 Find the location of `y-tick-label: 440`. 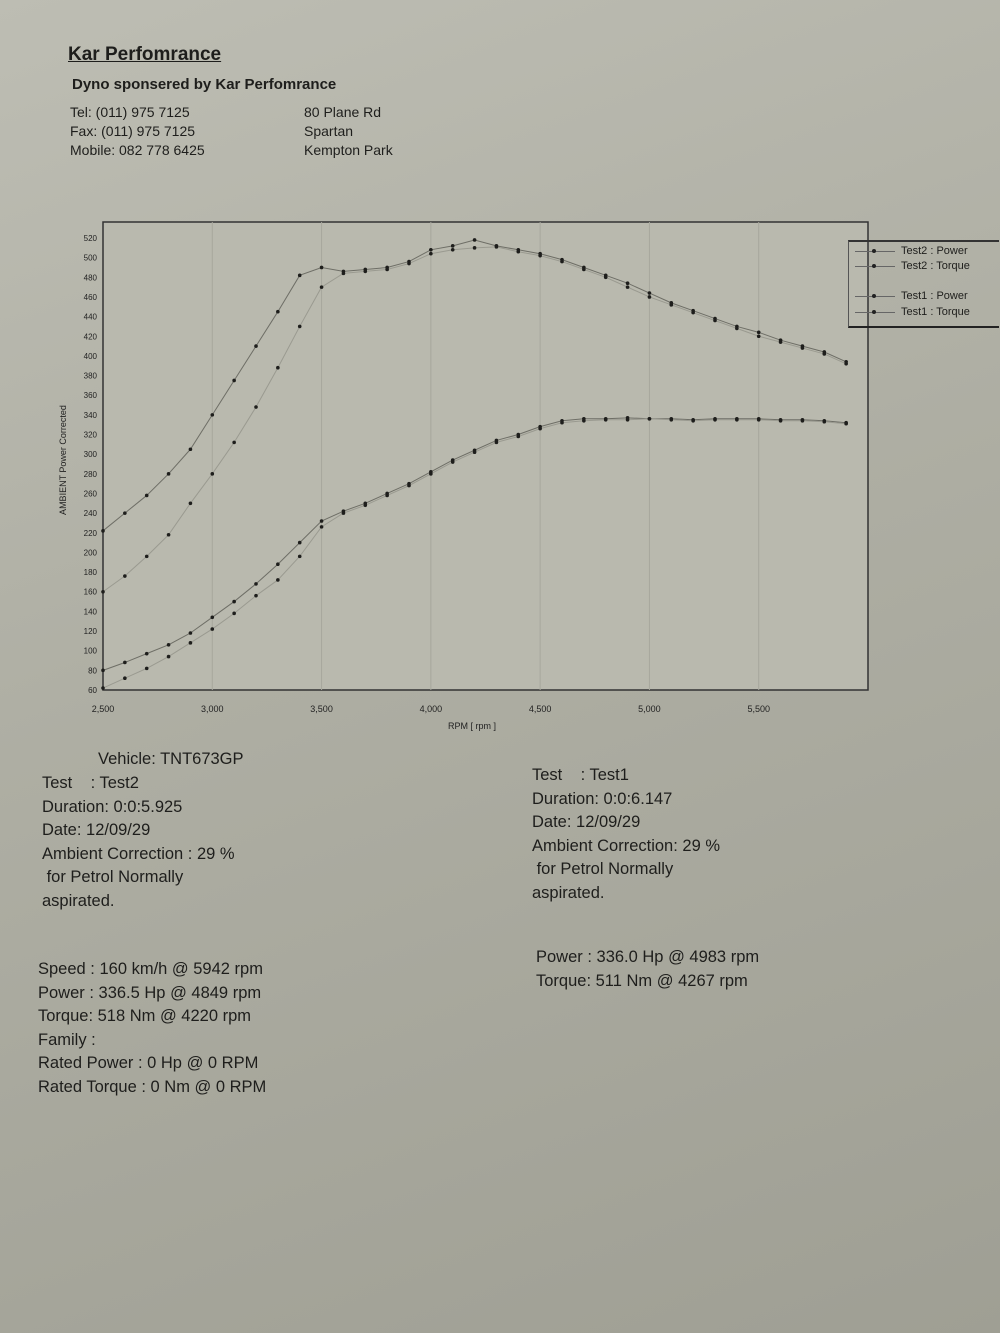

y-tick-label: 440 is located at coordinates (91, 317).